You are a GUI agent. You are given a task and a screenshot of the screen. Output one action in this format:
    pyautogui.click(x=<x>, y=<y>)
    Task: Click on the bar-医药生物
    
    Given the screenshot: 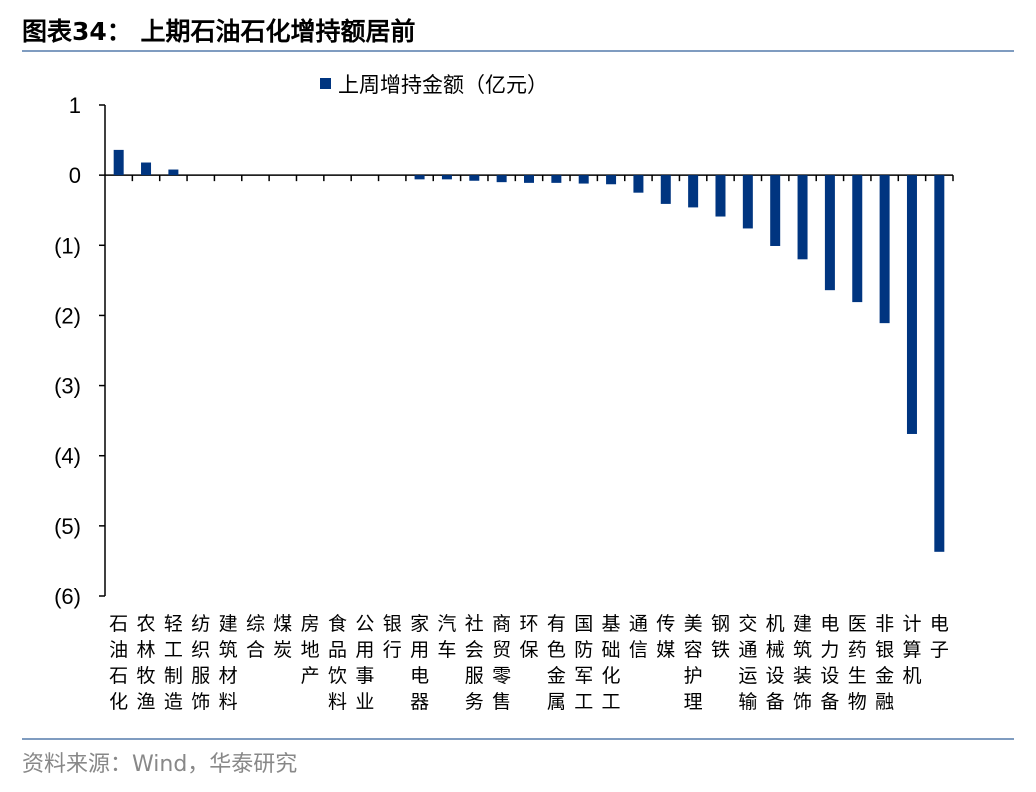 What is the action you would take?
    pyautogui.click(x=857, y=239)
    